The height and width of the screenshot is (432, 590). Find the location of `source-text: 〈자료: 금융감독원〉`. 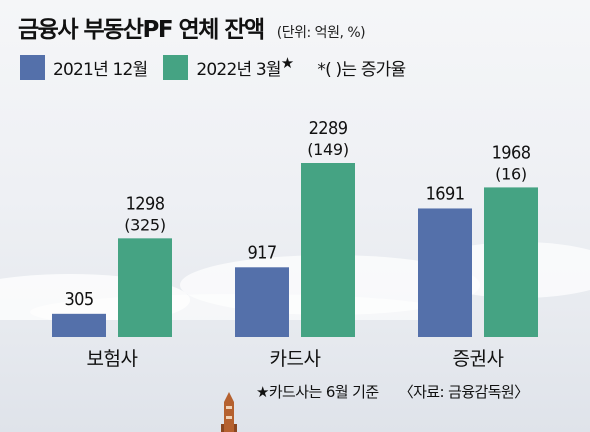

source-text: 〈자료: 금융감독원〉 is located at coordinates (463, 392).